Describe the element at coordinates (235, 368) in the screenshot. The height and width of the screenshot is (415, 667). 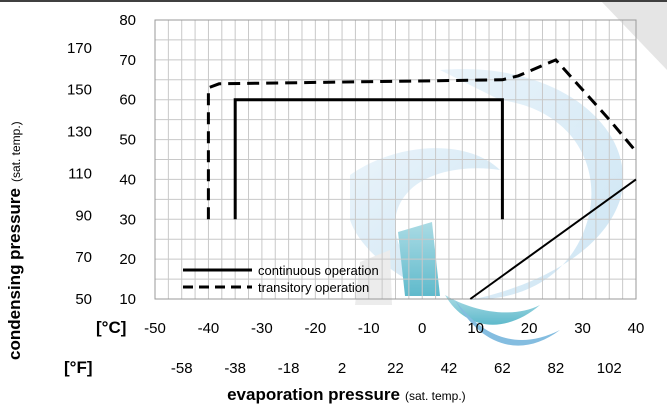
I see `x-tick-label-f: -38` at that location.